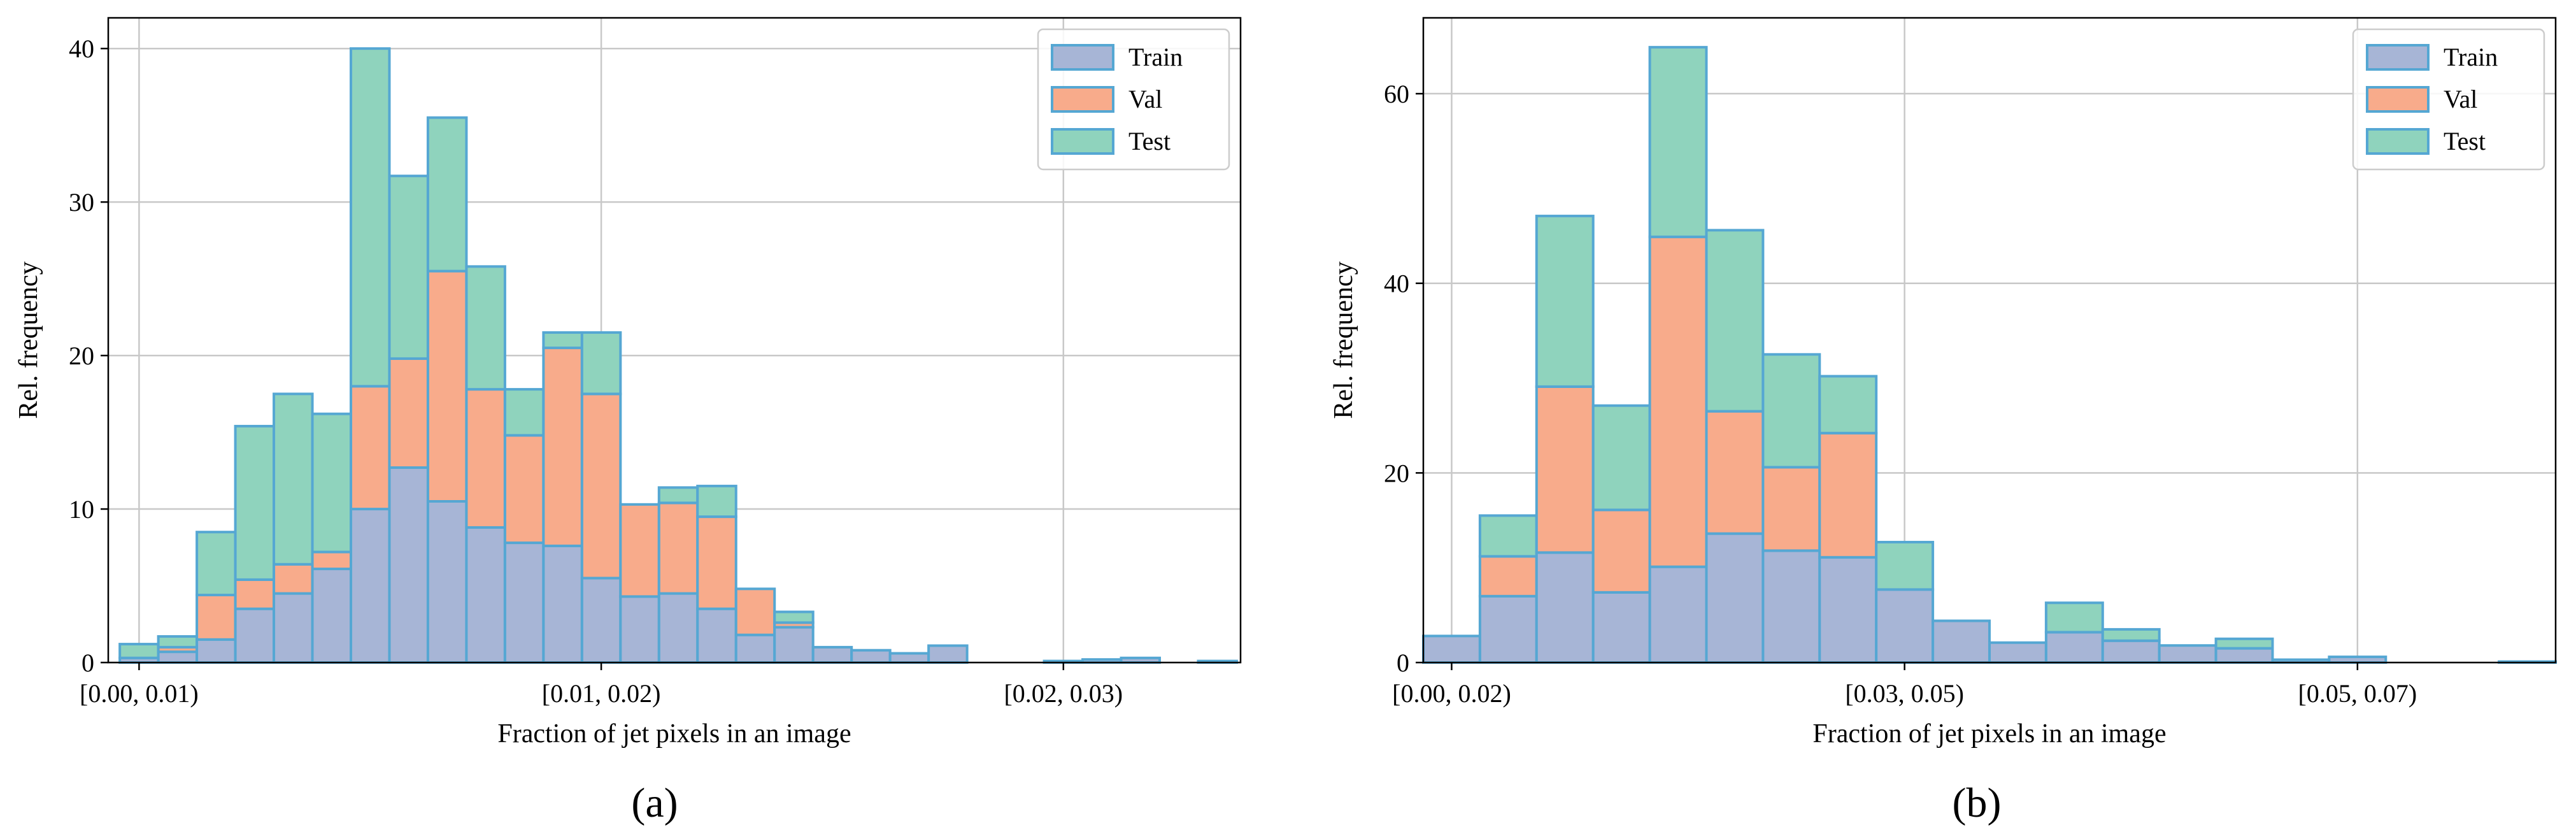  Describe the element at coordinates (140, 693) in the screenshot. I see `x-tick-label: [0.00, 0.01)` at that location.